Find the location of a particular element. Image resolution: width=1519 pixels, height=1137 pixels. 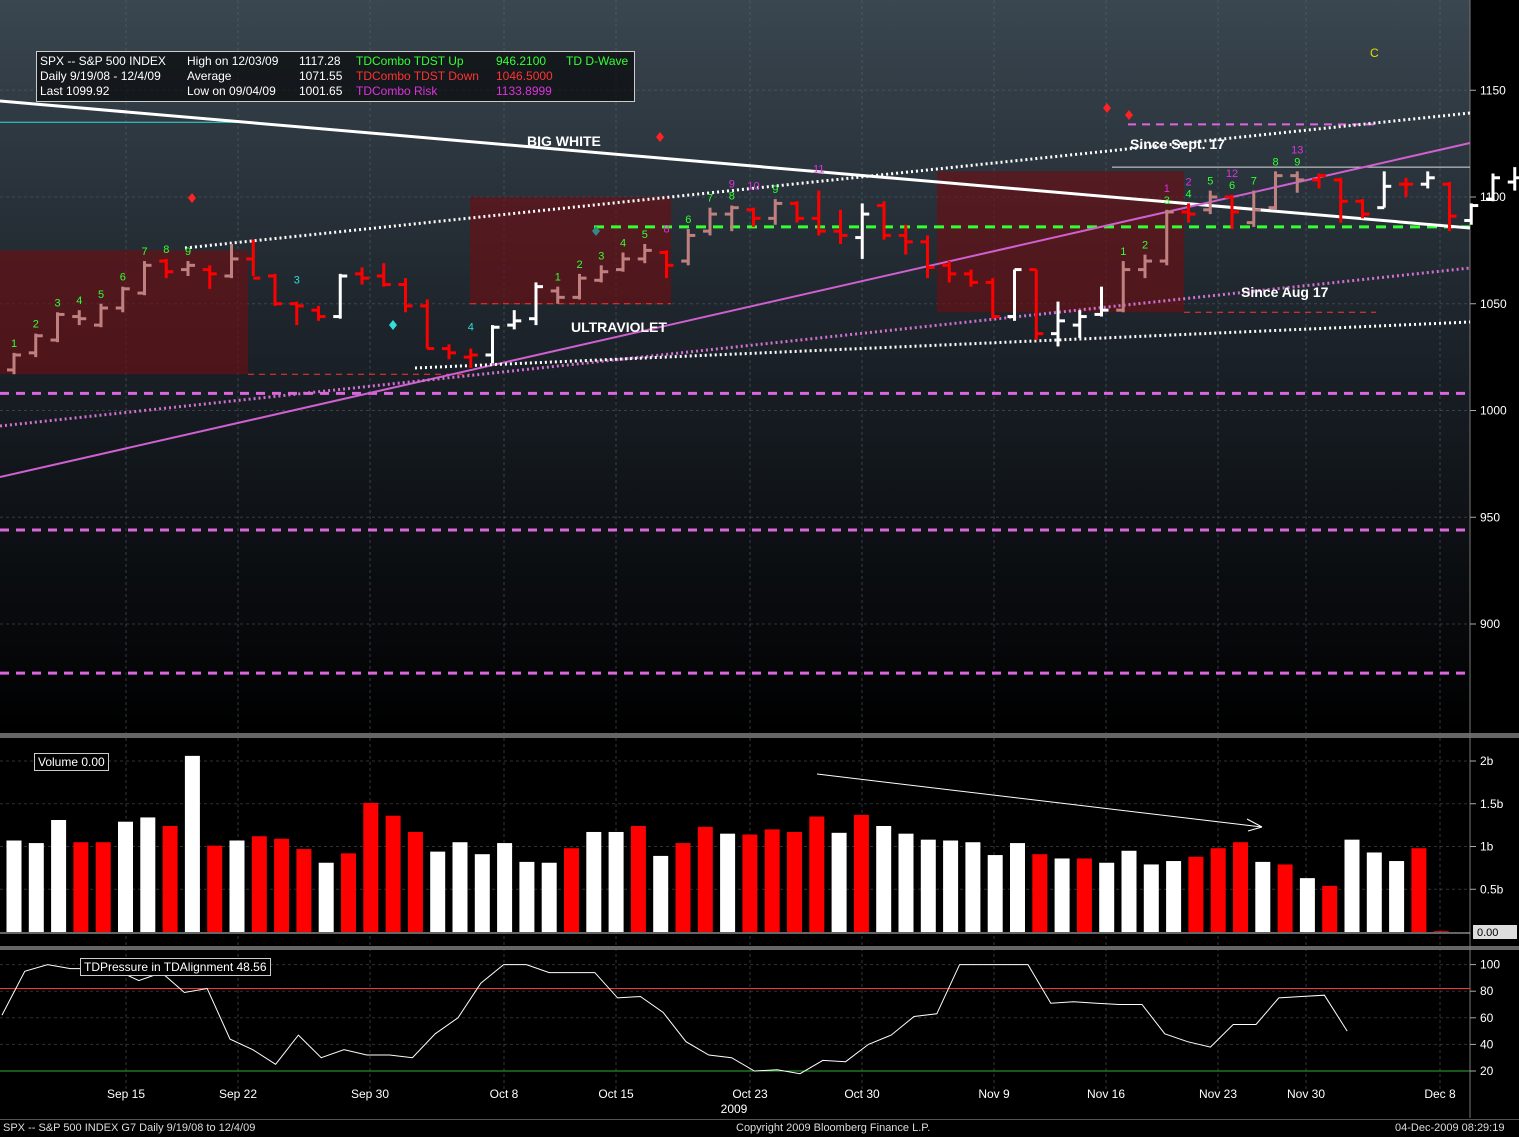

y-tick-label: 950 is located at coordinates (1490, 517).